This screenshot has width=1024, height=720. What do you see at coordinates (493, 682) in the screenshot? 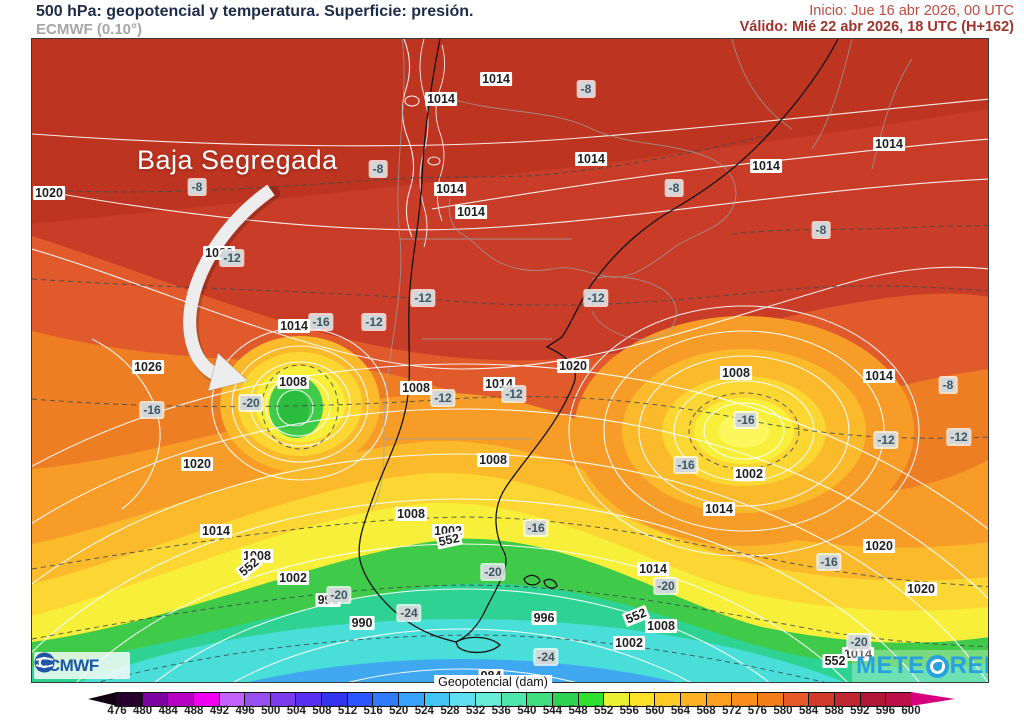
I see `colorbar-title: Geopotencial (dam)` at bounding box center [493, 682].